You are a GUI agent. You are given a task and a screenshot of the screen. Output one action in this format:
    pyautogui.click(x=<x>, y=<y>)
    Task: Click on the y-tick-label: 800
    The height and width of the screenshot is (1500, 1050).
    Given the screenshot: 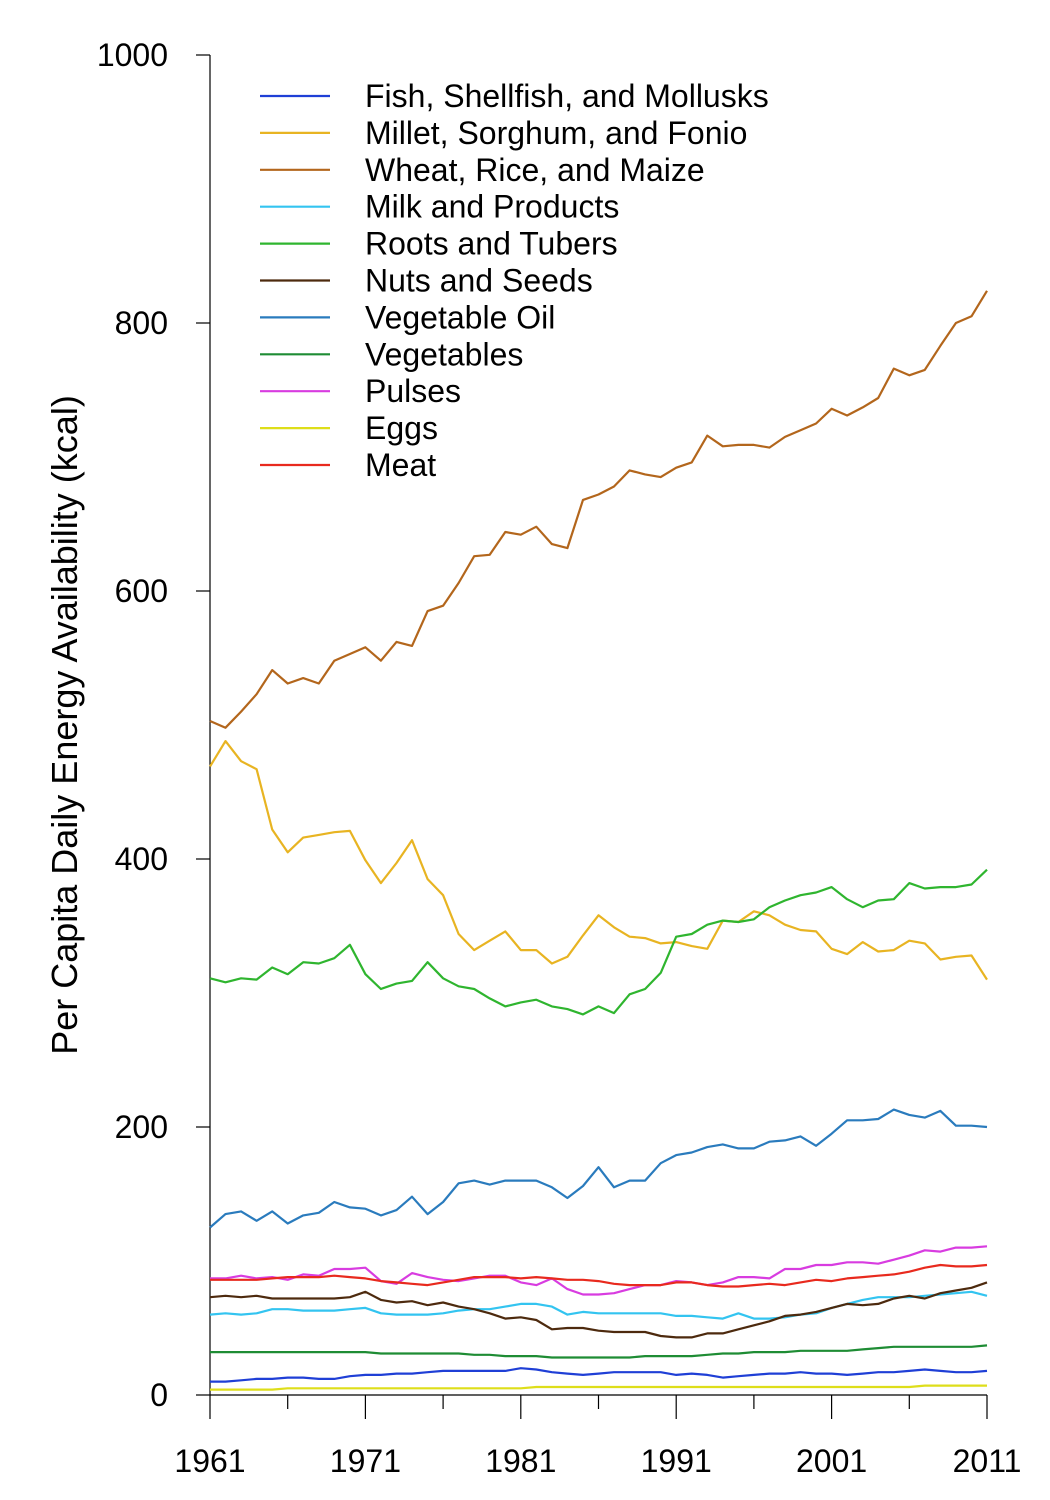 What is the action you would take?
    pyautogui.click(x=141, y=323)
    